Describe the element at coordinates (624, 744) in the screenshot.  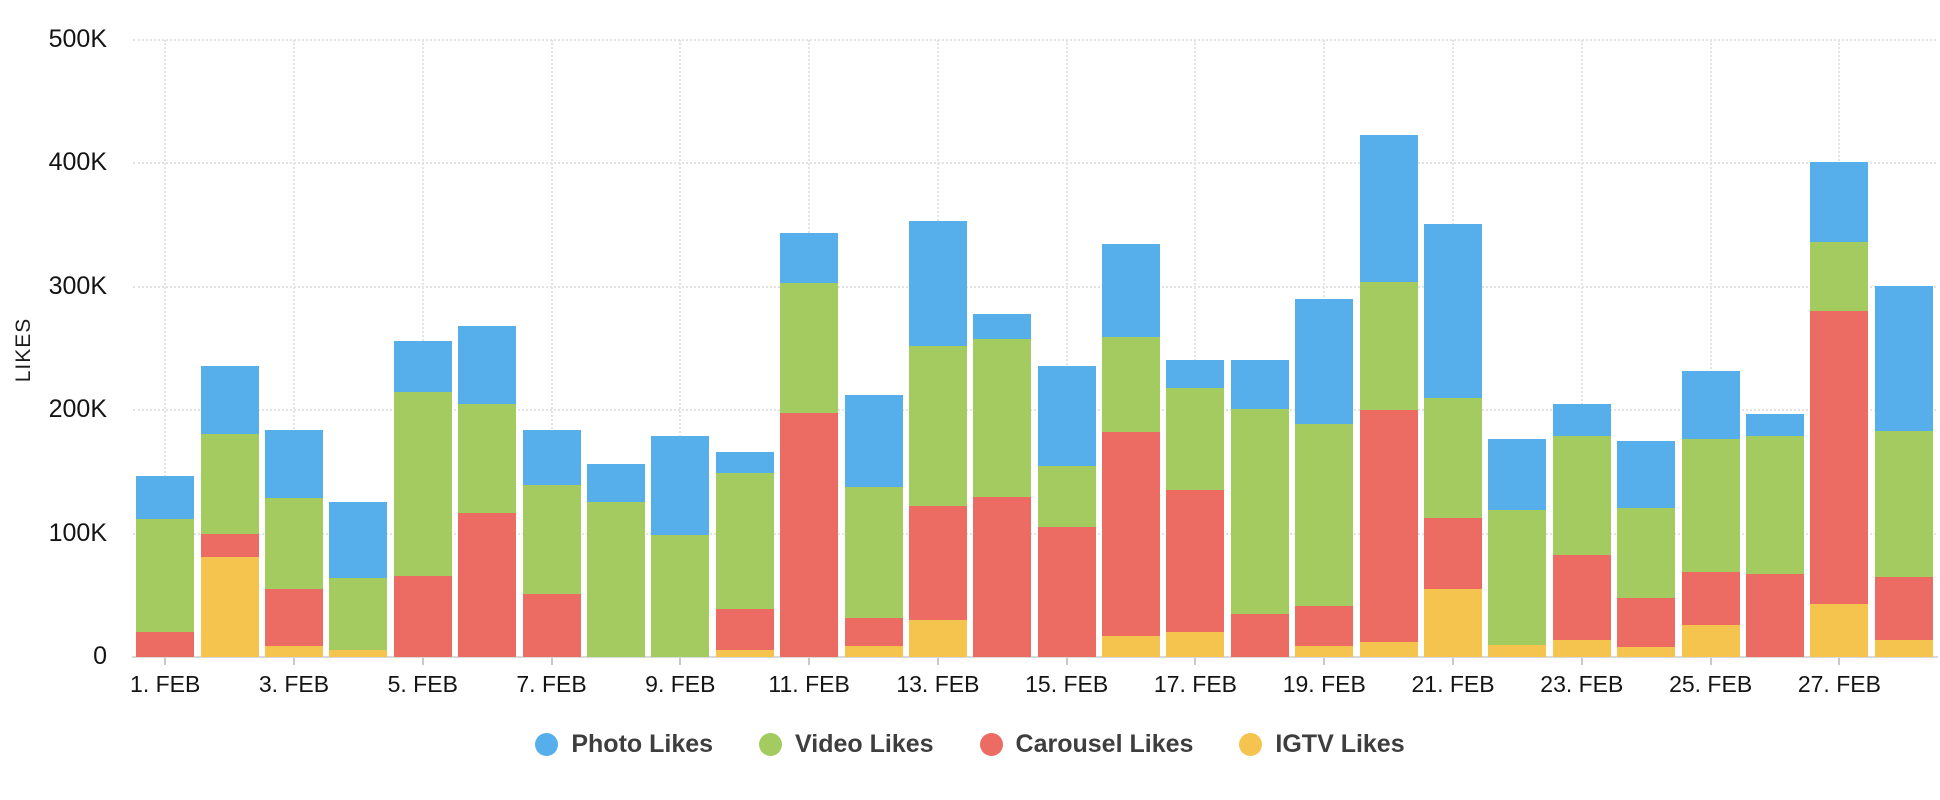
I see `legend-item-photo-likes: Photo Likes` at that location.